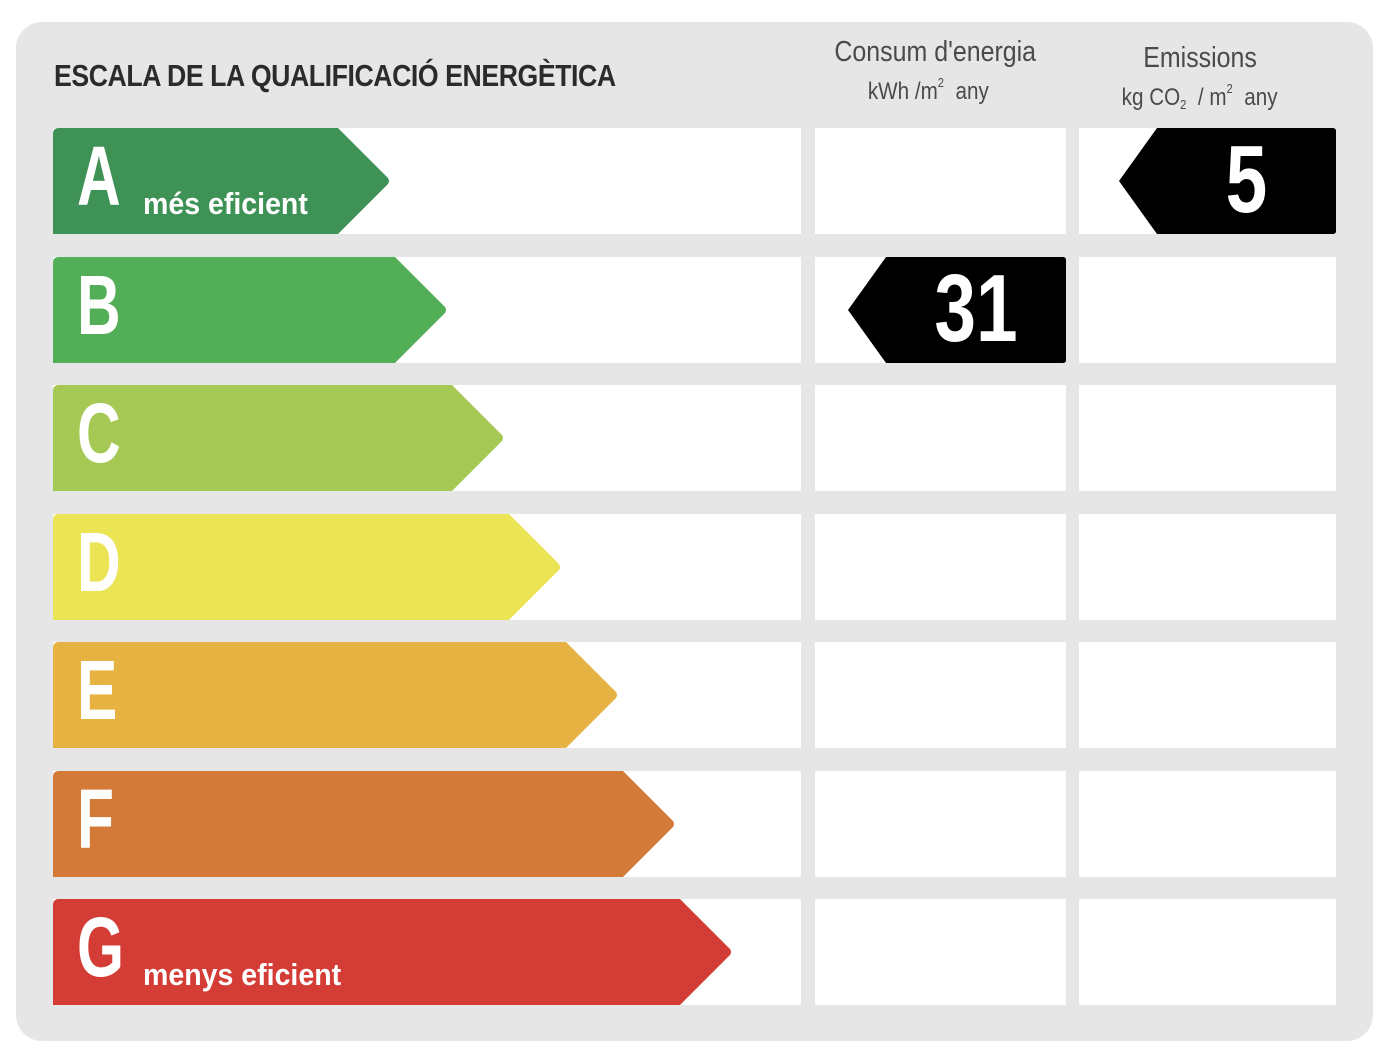  Describe the element at coordinates (97, 690) in the screenshot. I see `rating-letter: E` at that location.